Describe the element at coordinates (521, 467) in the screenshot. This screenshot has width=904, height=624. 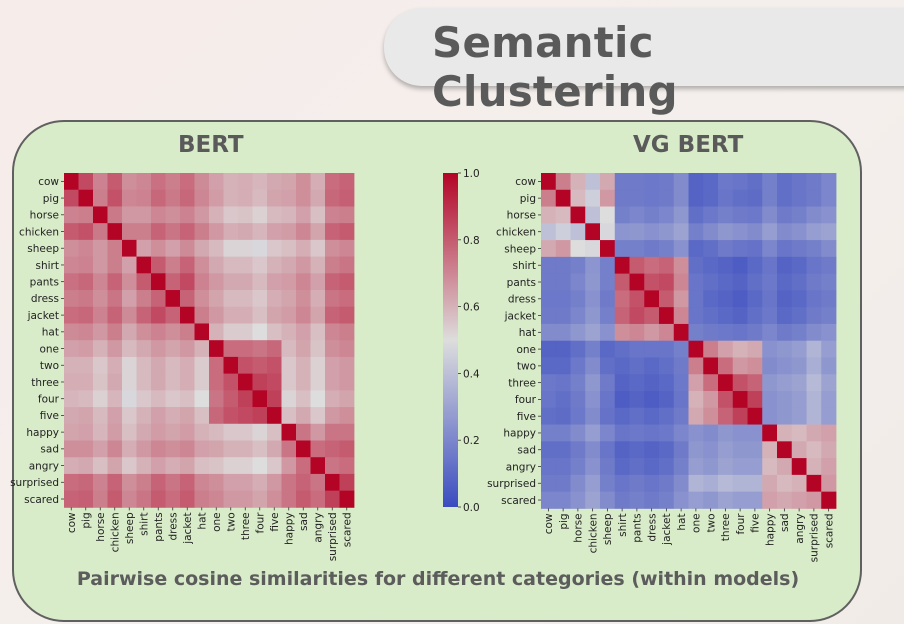
I see `vgbert-ytick-label: angry` at that location.